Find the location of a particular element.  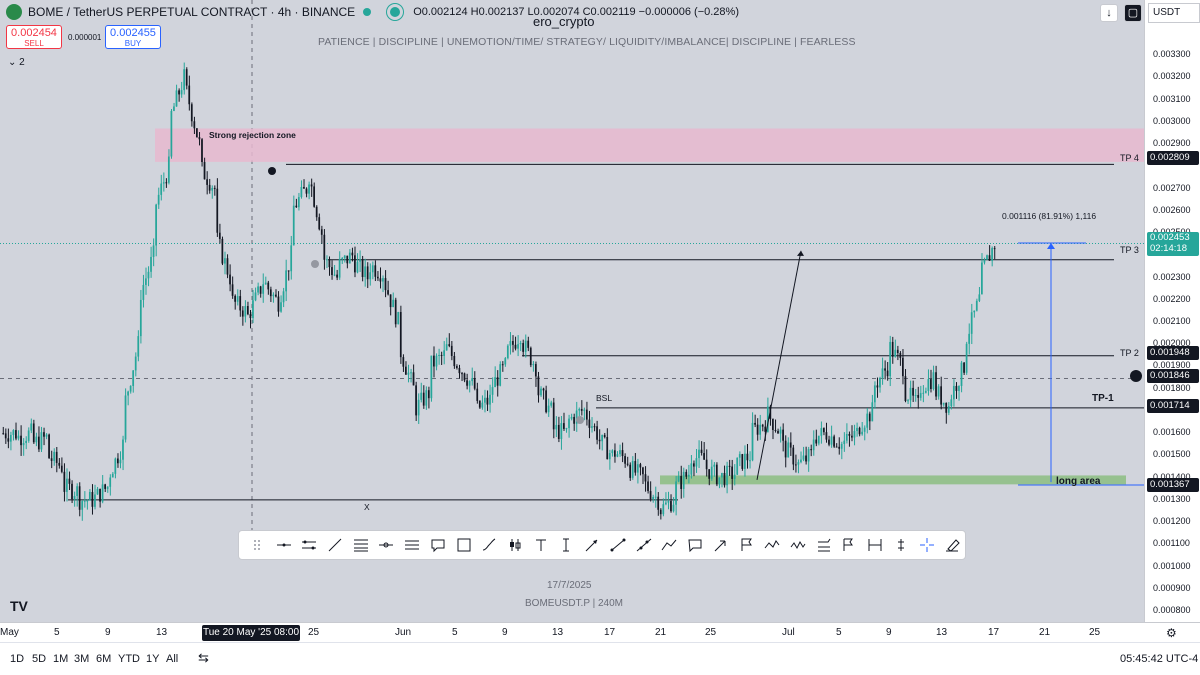

price-range-tool-icon is located at coordinates (901, 545).